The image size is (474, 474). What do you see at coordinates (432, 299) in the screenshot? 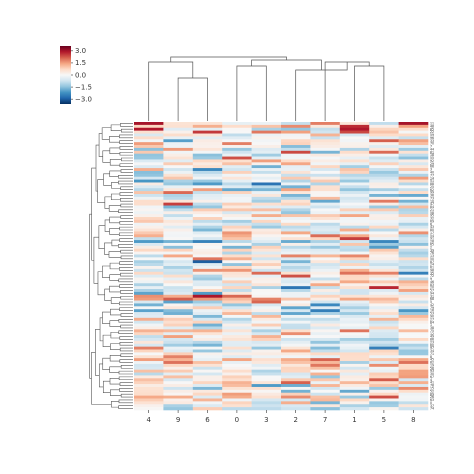
I see `row-tick-label: 68` at bounding box center [432, 299].